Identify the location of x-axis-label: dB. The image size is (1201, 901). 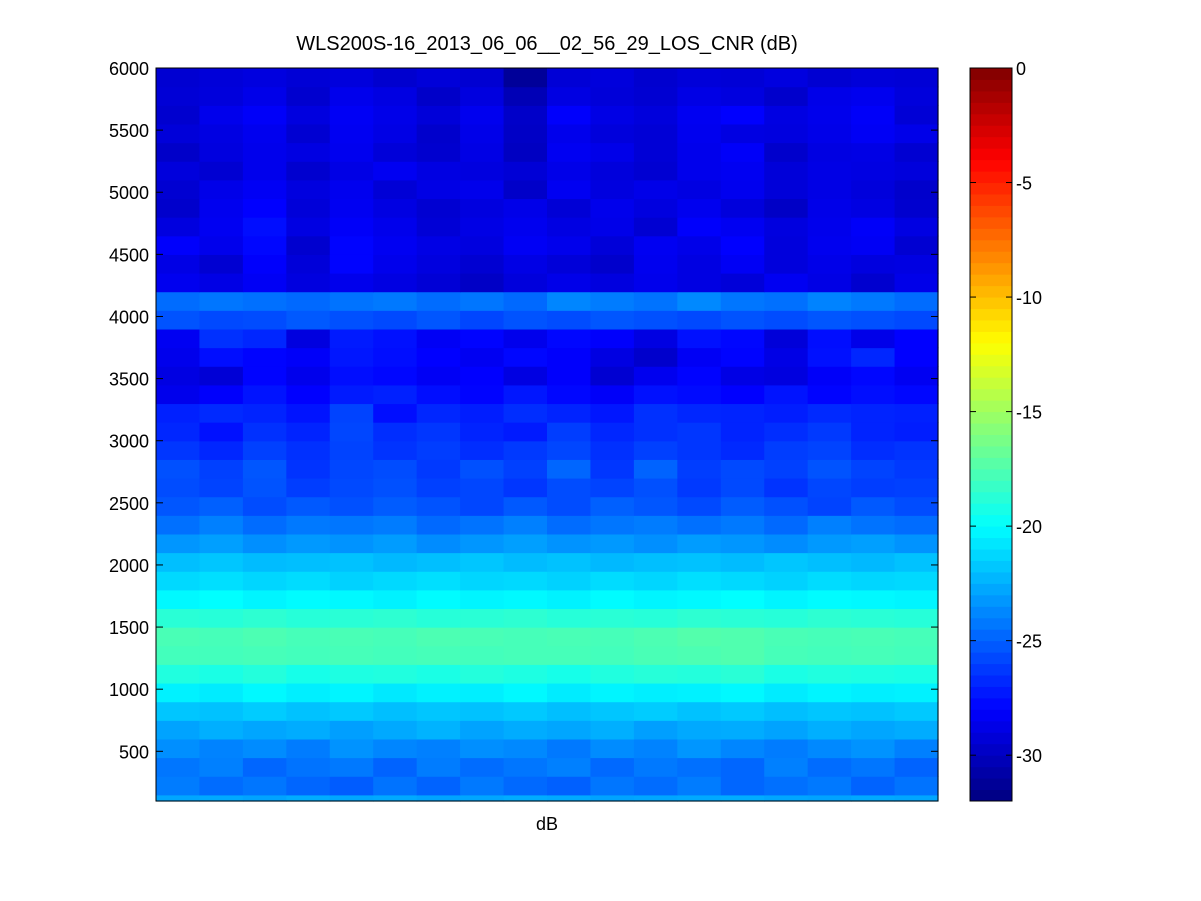
(547, 824).